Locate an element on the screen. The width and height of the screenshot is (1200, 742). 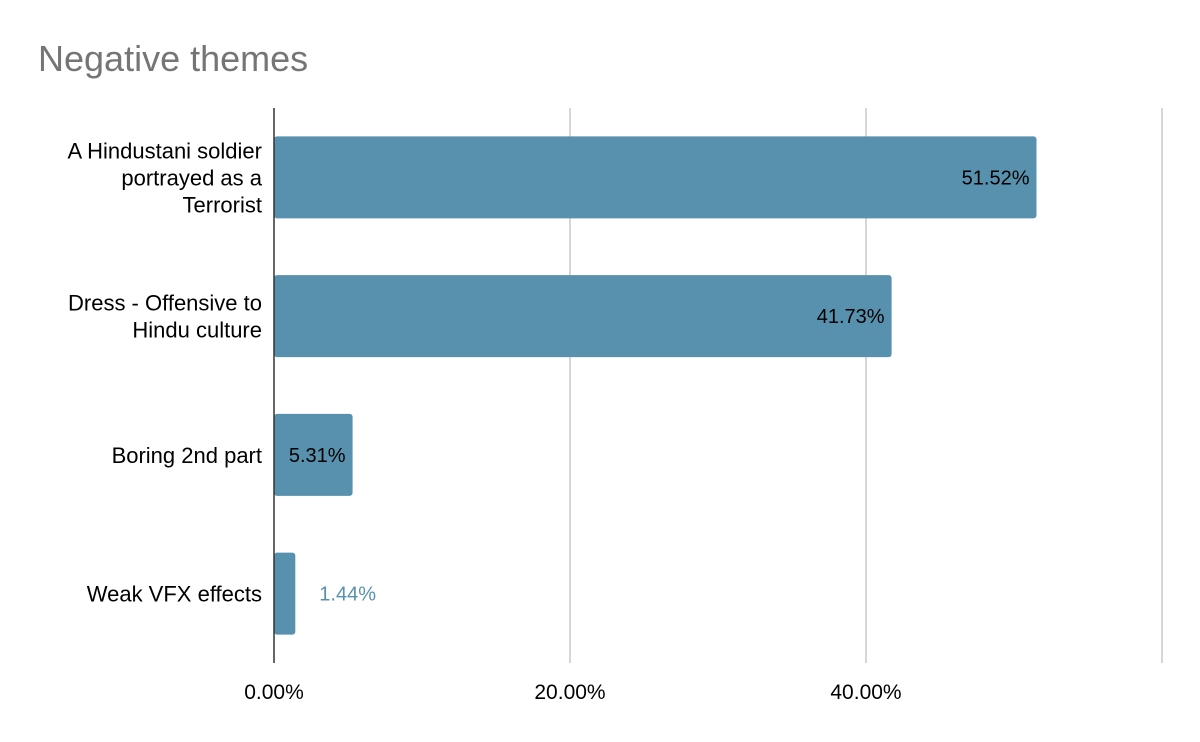
x-tick-label: 40.00% is located at coordinates (865, 692).